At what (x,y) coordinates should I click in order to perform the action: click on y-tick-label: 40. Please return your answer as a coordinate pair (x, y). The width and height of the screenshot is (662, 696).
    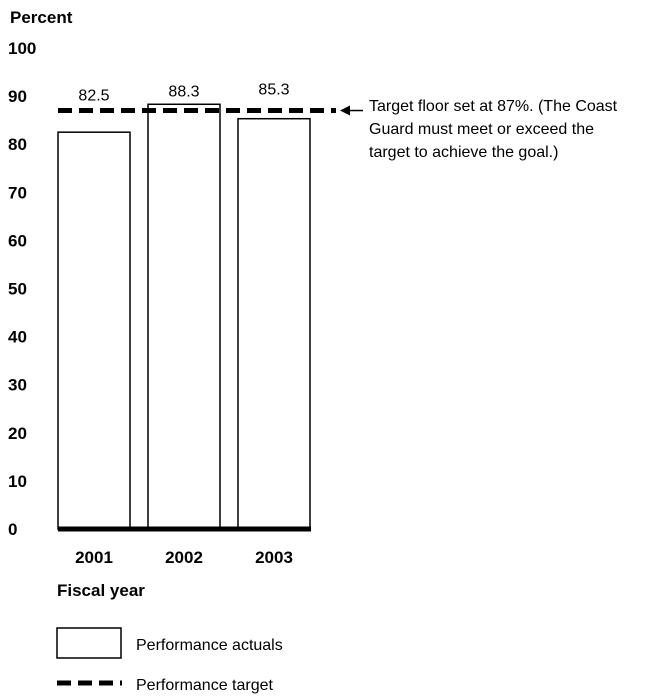
    Looking at the image, I should click on (17, 337).